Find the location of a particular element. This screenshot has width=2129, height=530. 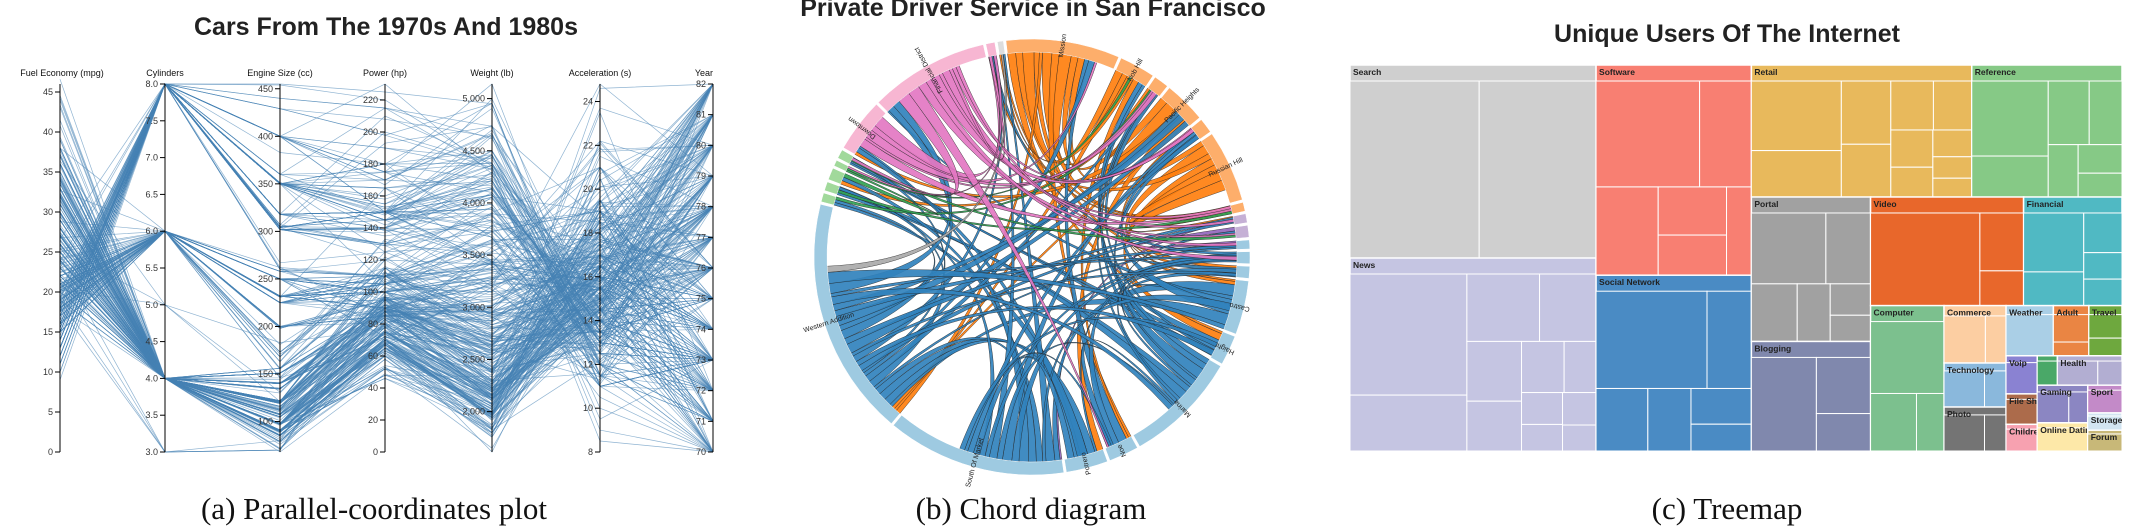

pc-tick-label: 7.0 is located at coordinates (151, 158).